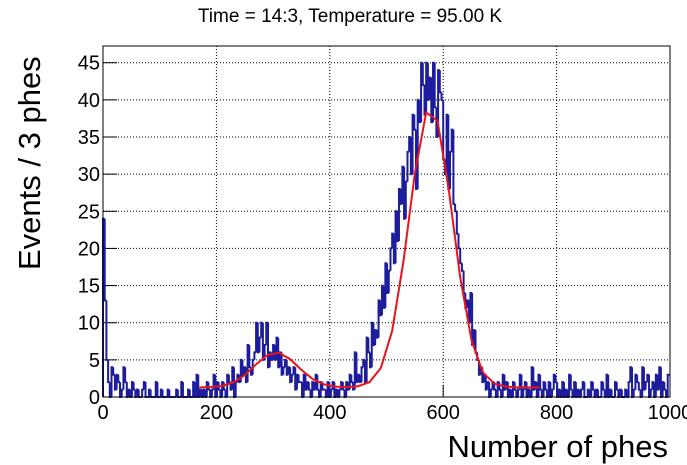 The height and width of the screenshot is (465, 687). What do you see at coordinates (350, 16) in the screenshot?
I see `chart-title: Time = 14:3, Temperature = 95.00 K` at bounding box center [350, 16].